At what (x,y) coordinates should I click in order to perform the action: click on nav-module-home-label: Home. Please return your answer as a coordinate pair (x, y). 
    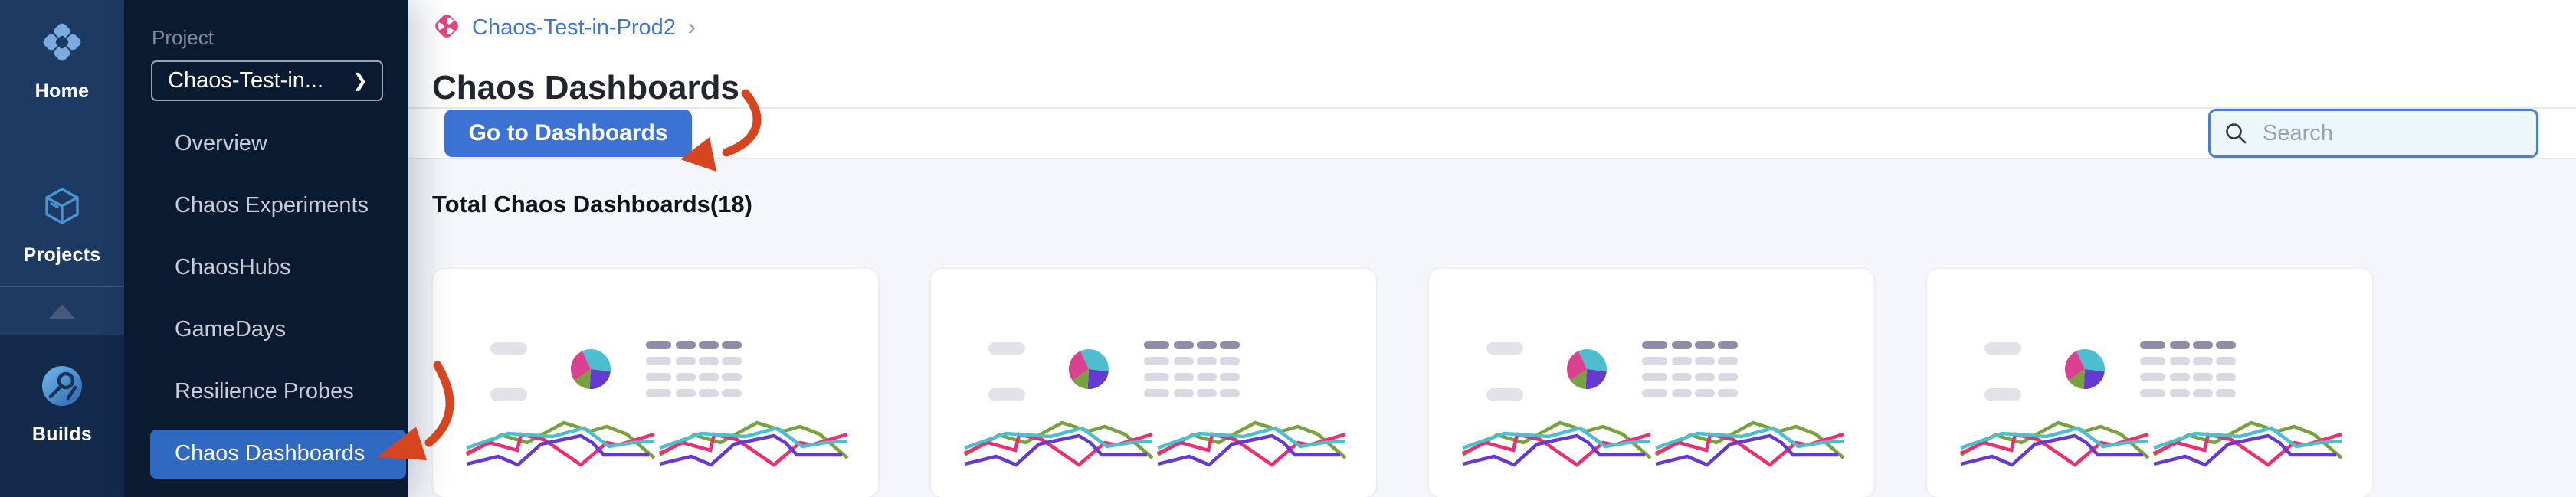
    Looking at the image, I should click on (62, 91).